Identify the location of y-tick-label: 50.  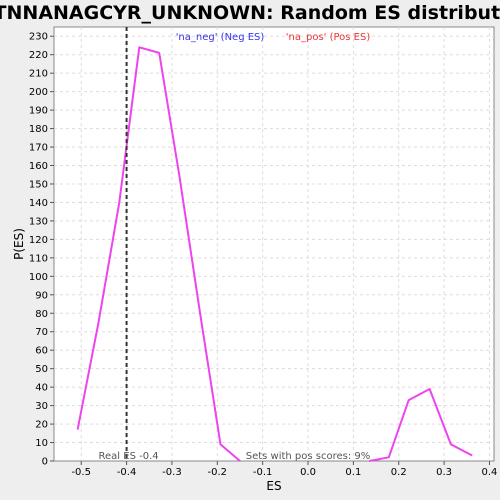
(41, 369).